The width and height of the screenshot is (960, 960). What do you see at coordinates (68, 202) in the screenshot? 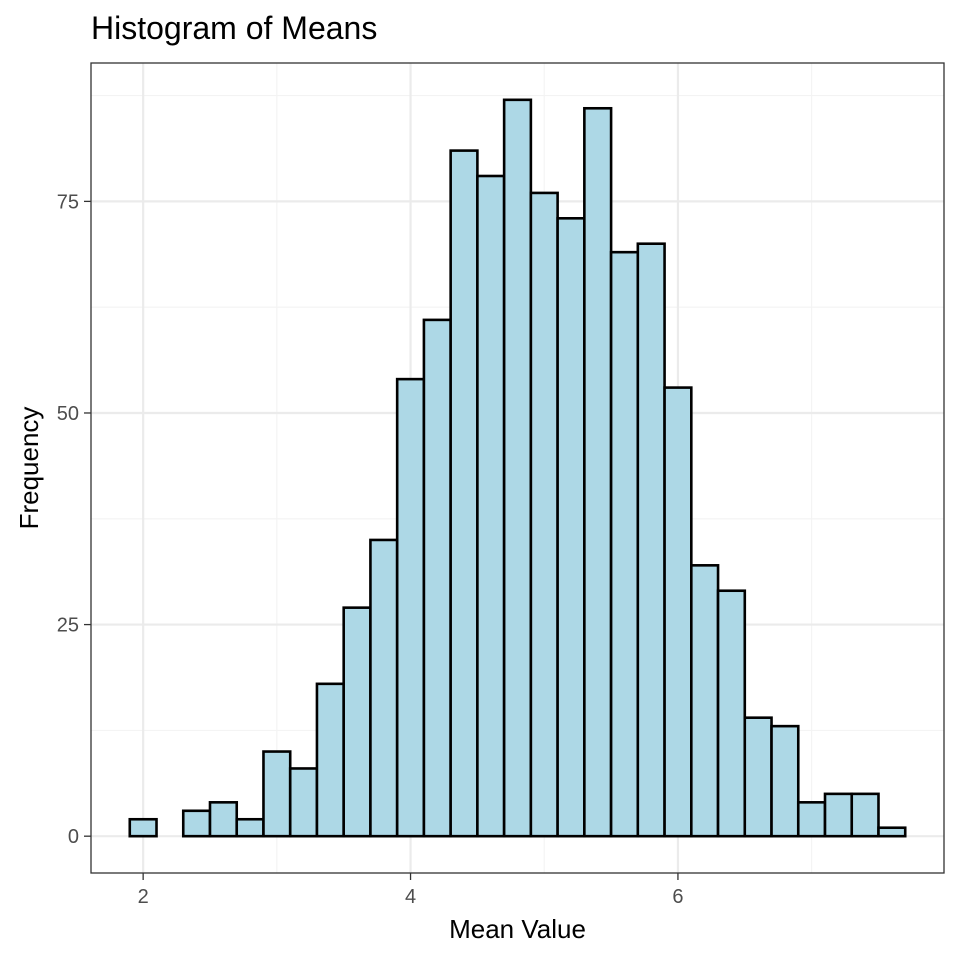
I see `y-tick-label: 75` at bounding box center [68, 202].